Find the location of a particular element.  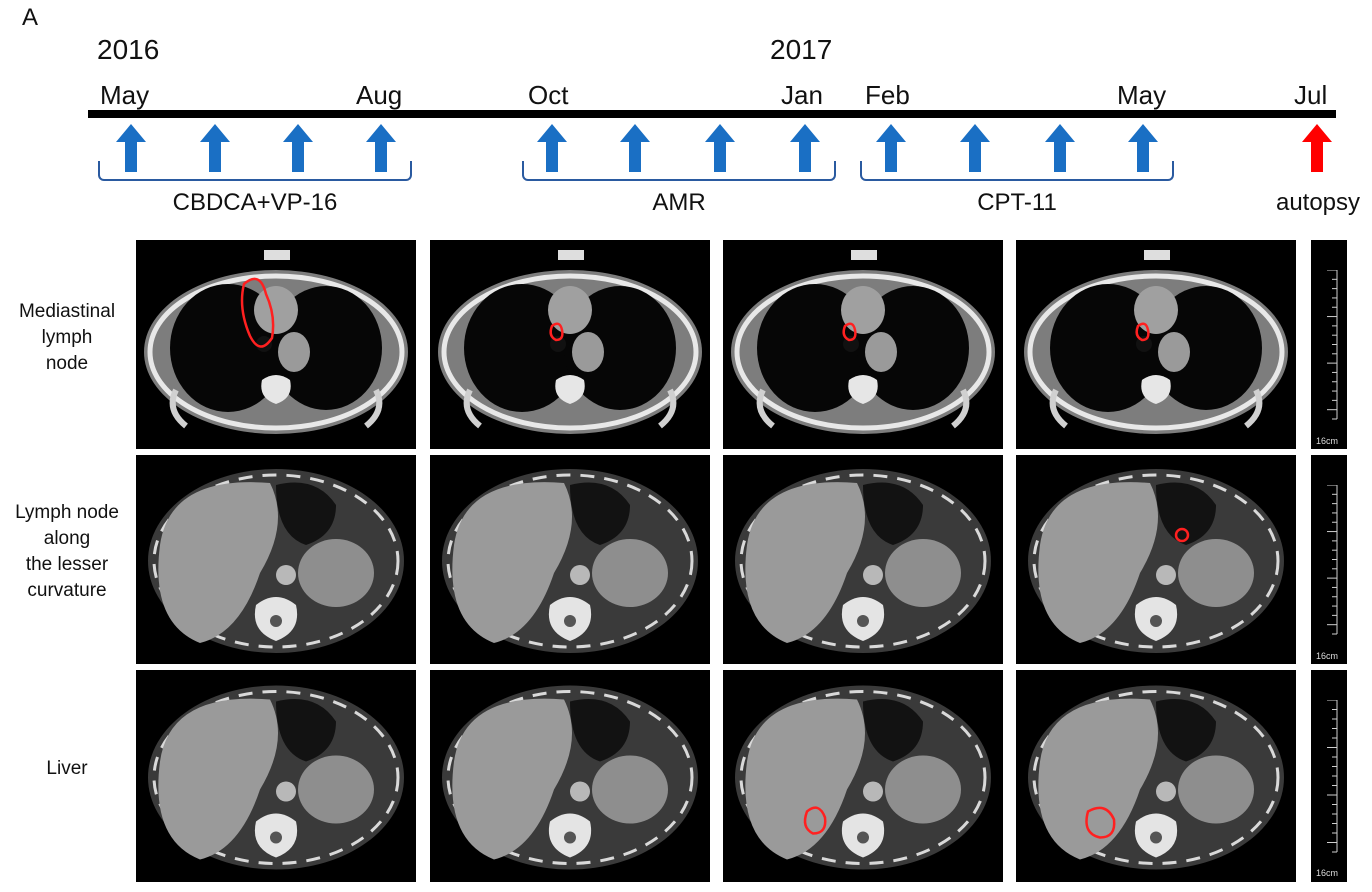

autopsy-arrow-icon is located at coordinates (1317, 148).